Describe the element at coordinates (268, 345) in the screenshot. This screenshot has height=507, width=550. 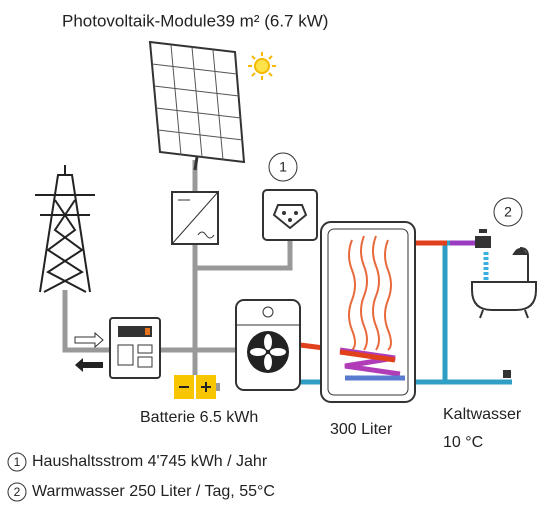
I see `heat-pump` at that location.